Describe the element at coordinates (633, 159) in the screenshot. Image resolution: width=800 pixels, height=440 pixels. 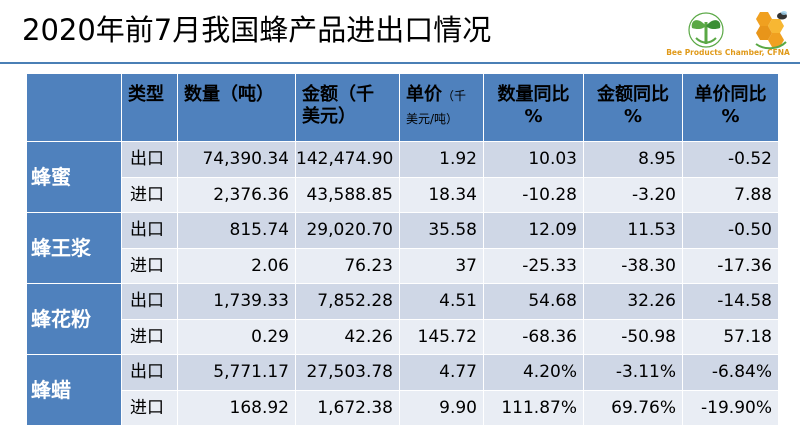
I see `amount-yoy-cell: 8.95` at that location.